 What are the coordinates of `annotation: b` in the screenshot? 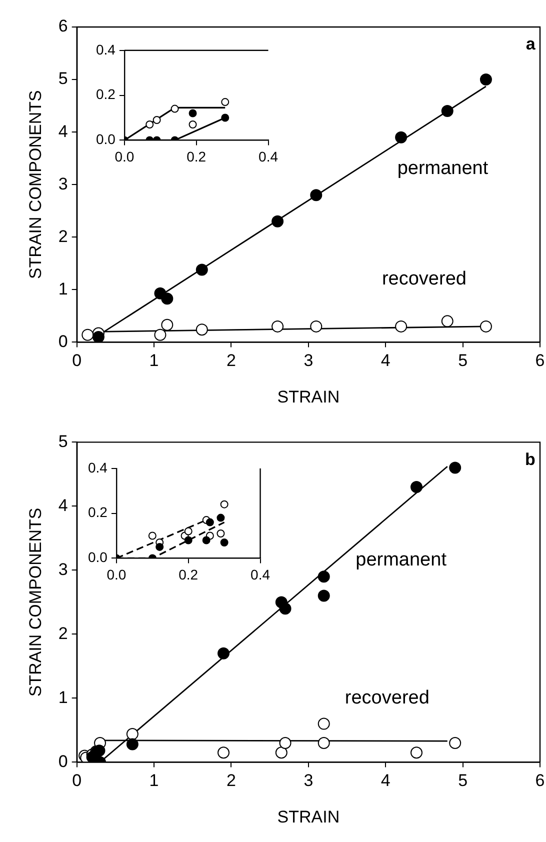 It's located at (530, 459).